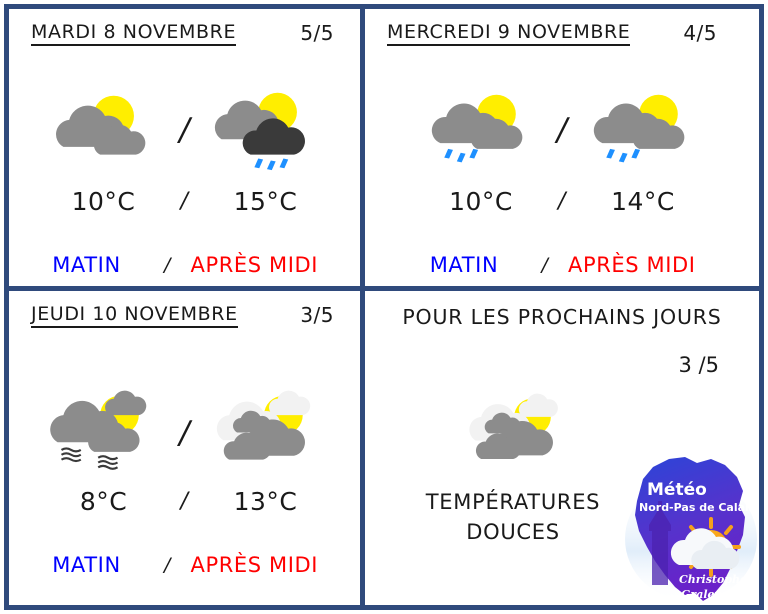 The height and width of the screenshot is (614, 768). I want to click on panel-header: MARDI 8 NOVEMBRE 5/5, so click(184, 37).